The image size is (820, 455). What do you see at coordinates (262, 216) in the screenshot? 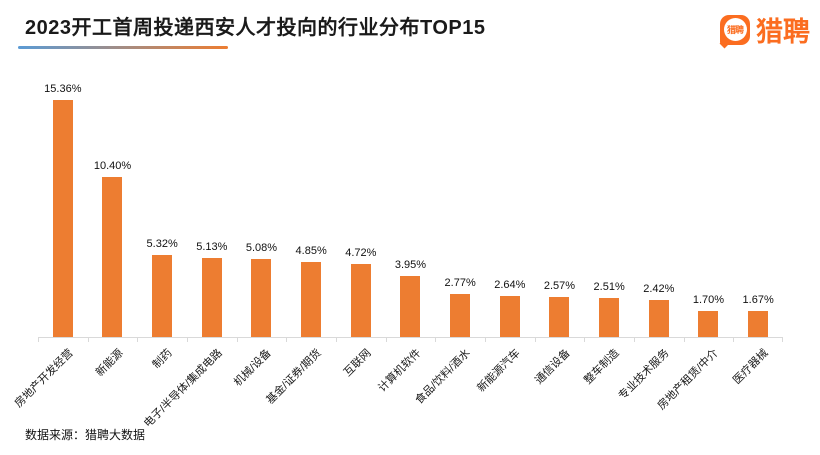
I see `bar-column: 5.08%` at bounding box center [262, 216].